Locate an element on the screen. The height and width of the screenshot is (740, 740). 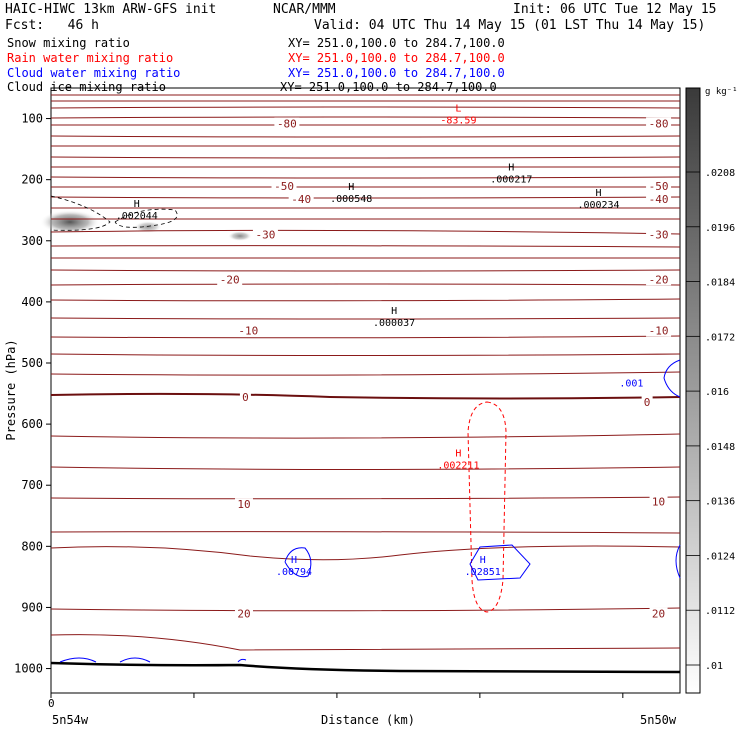
isotherm-label: 10 is located at coordinates (658, 502).